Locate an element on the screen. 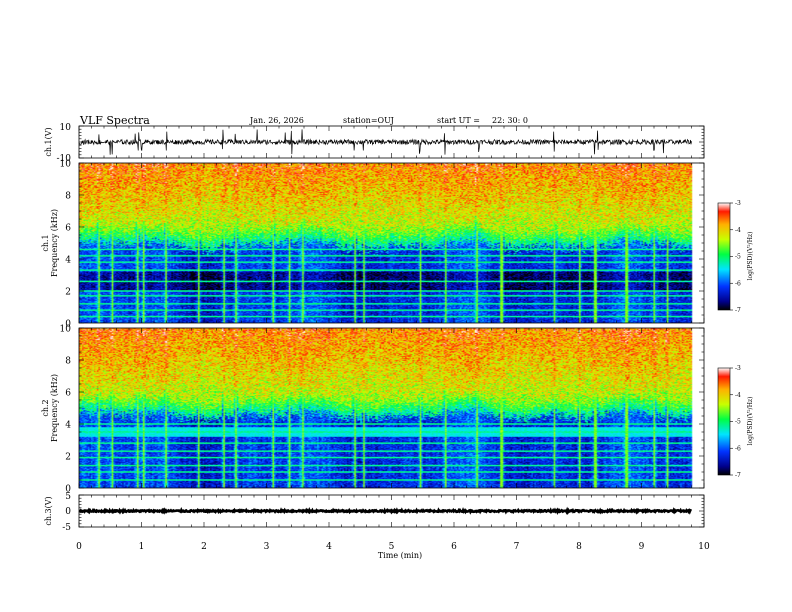  ch1-frequency-axis-label: Frequency (kHz) is located at coordinates (54, 243).